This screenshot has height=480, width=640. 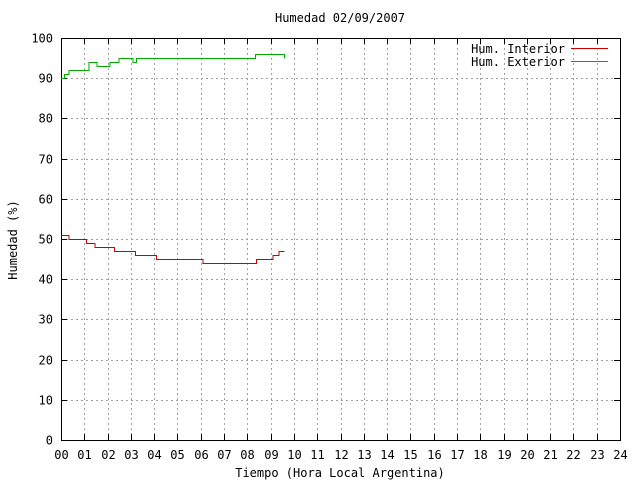 What do you see at coordinates (46, 160) in the screenshot?
I see `y-tick-label: 70` at bounding box center [46, 160].